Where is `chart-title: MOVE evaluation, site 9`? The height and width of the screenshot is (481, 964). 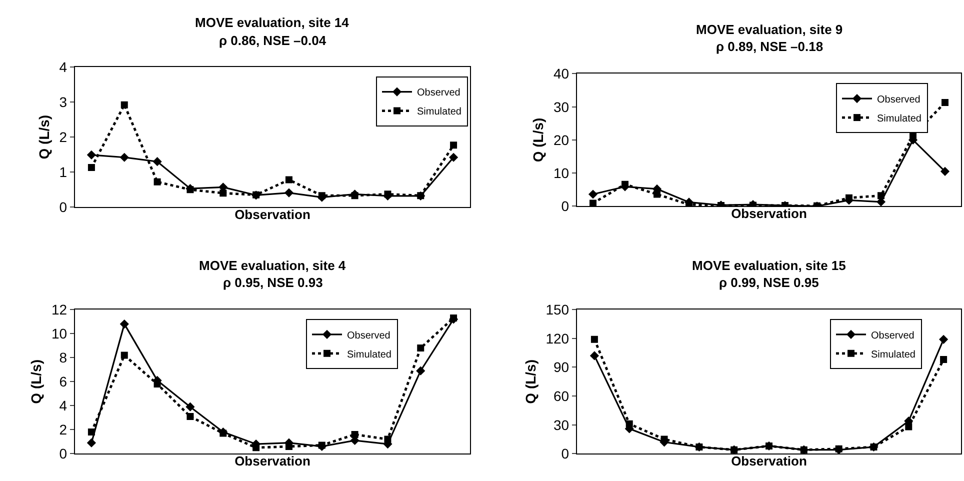
chart-title: MOVE evaluation, site 9 is located at coordinates (769, 29).